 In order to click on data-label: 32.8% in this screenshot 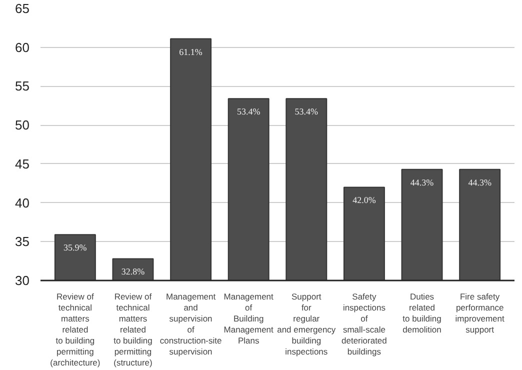, I will do `click(133, 271)`.